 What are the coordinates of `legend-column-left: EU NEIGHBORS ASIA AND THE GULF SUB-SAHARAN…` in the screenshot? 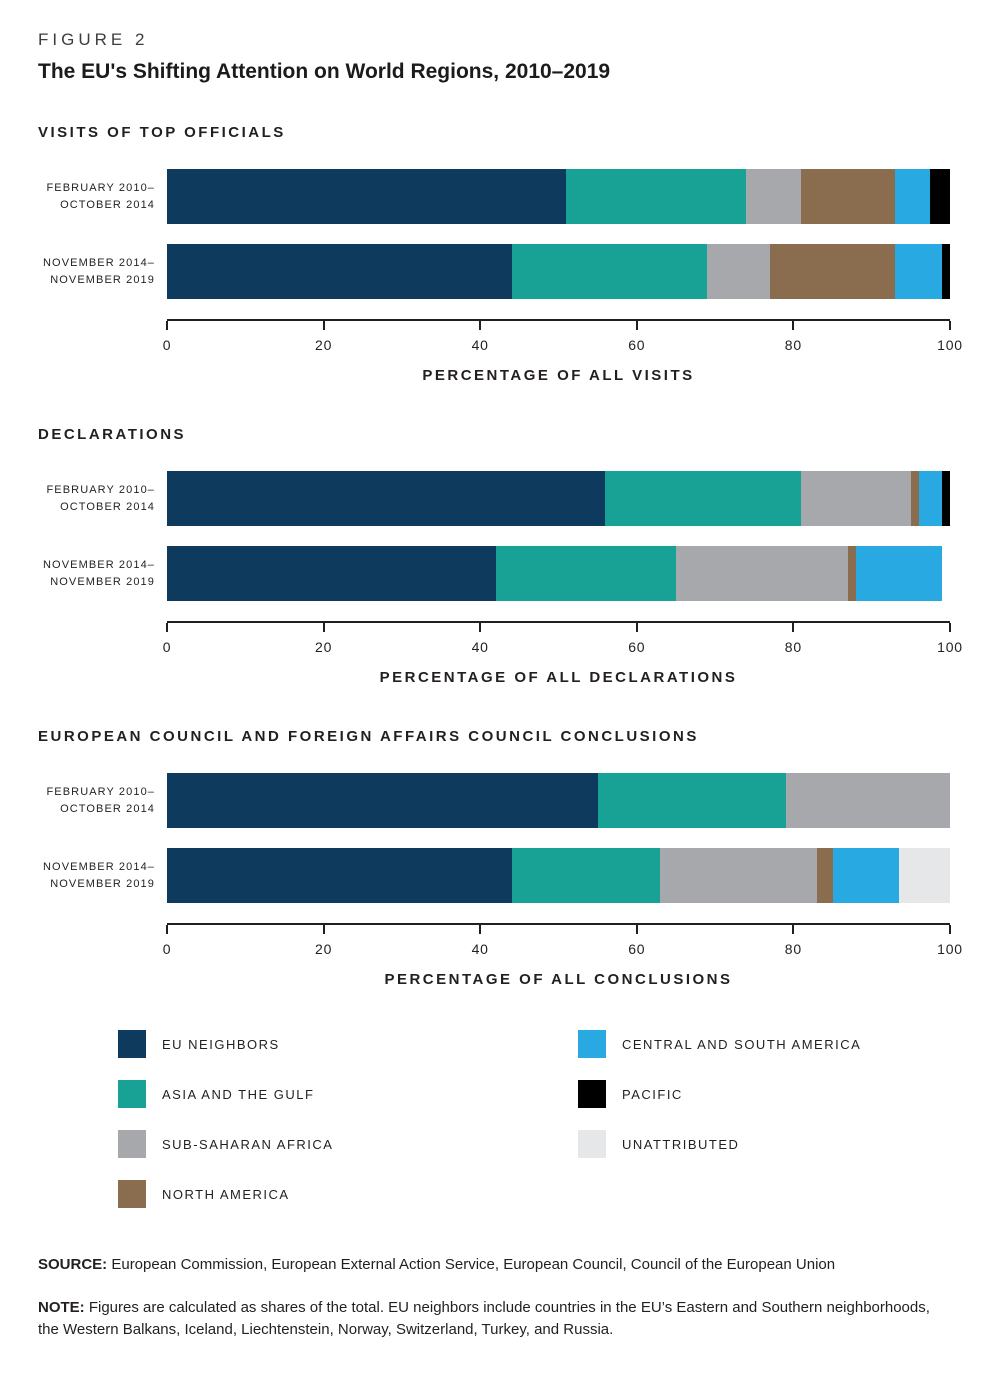 It's located at (348, 1130).